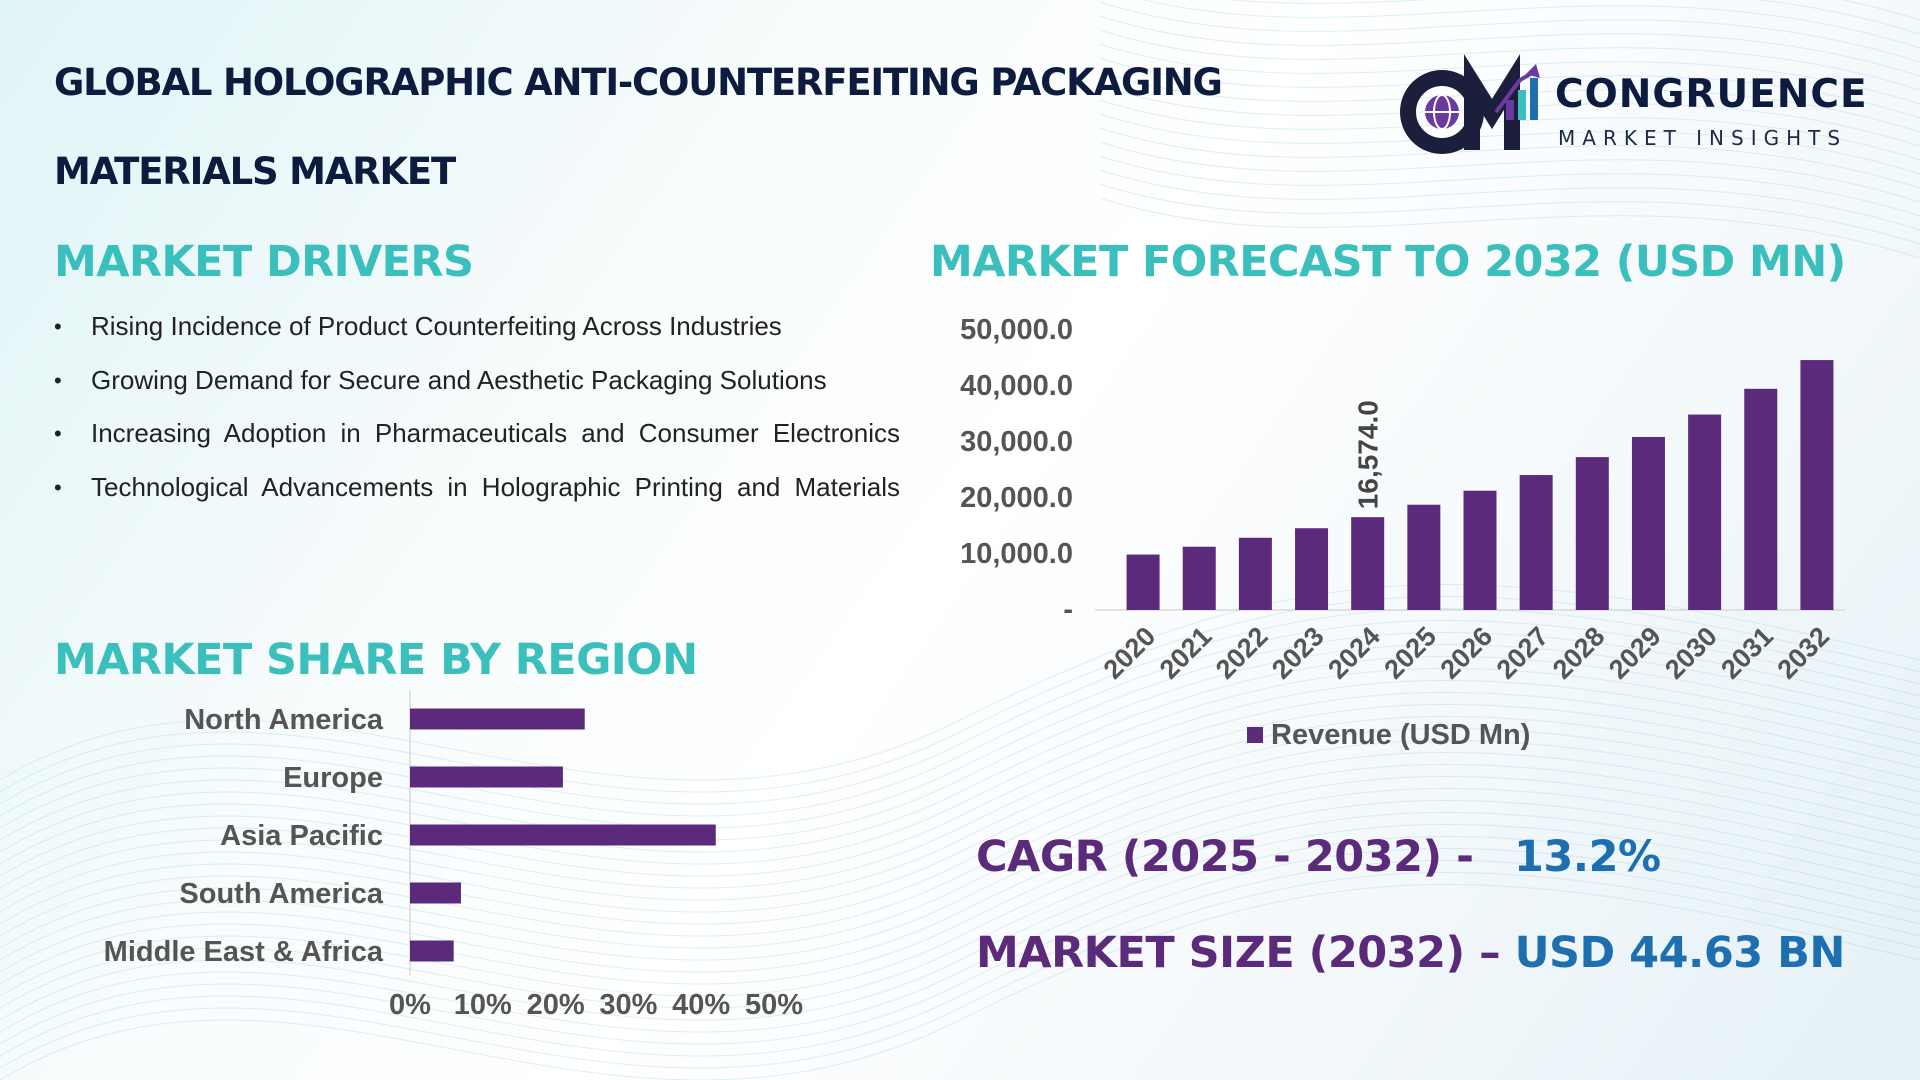 The height and width of the screenshot is (1080, 1920). Describe the element at coordinates (1803, 653) in the screenshot. I see `x-tick-label: 2032` at that location.